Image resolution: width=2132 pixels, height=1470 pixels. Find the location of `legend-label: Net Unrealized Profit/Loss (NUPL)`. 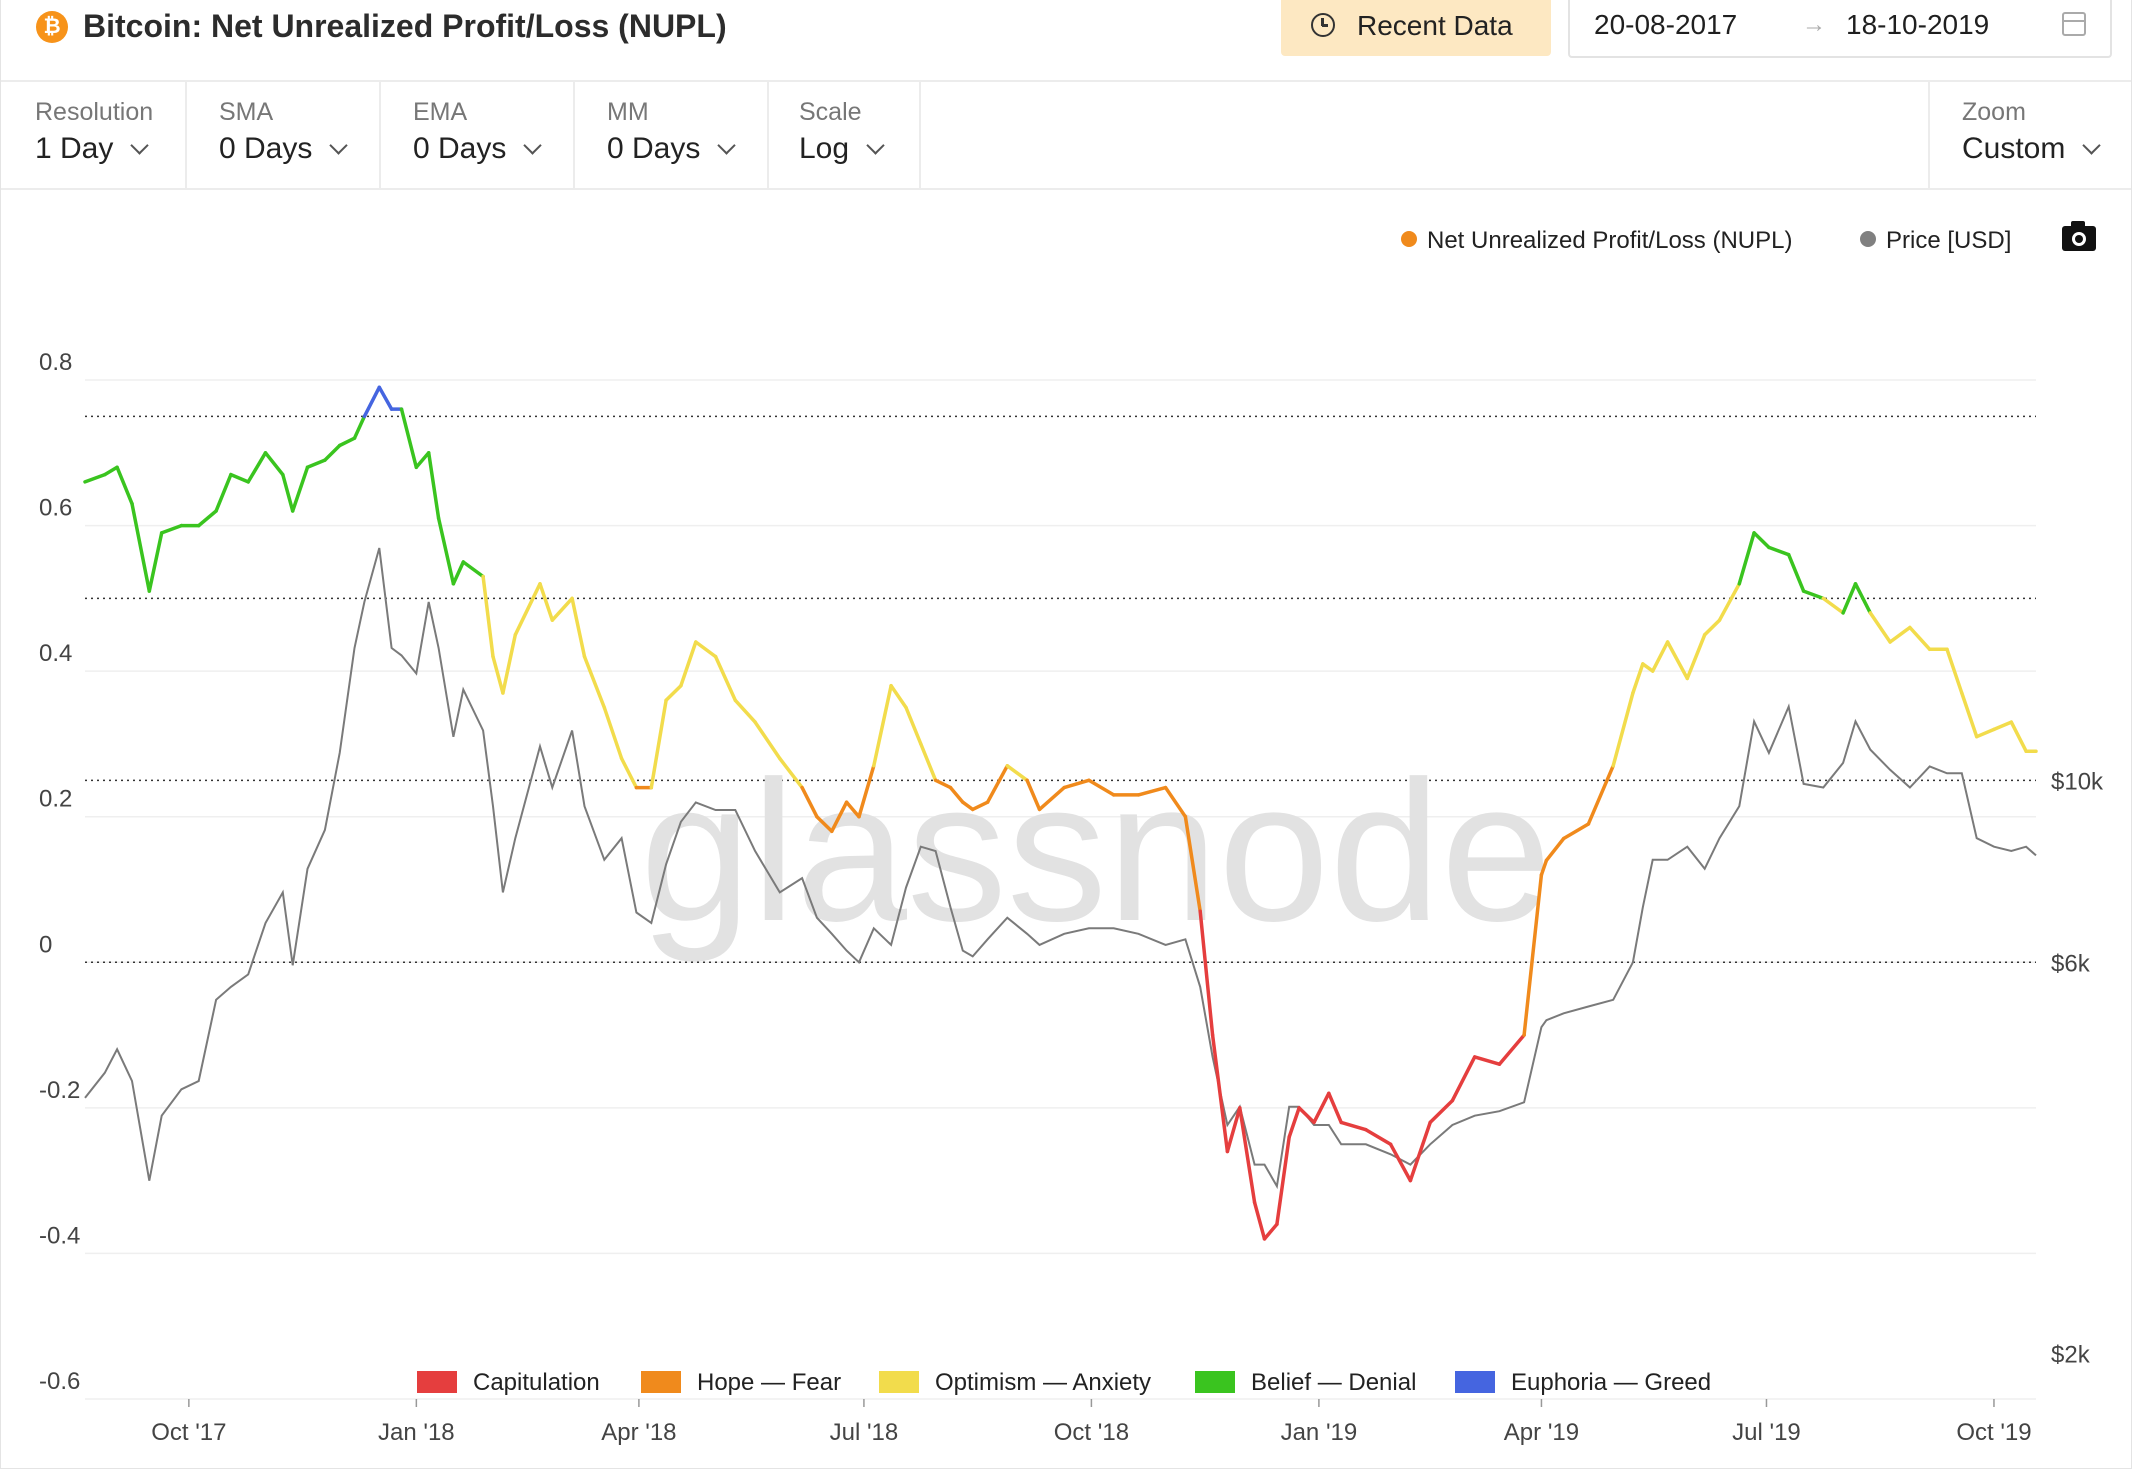

legend-label: Net Unrealized Profit/Loss (NUPL) is located at coordinates (1609, 240).